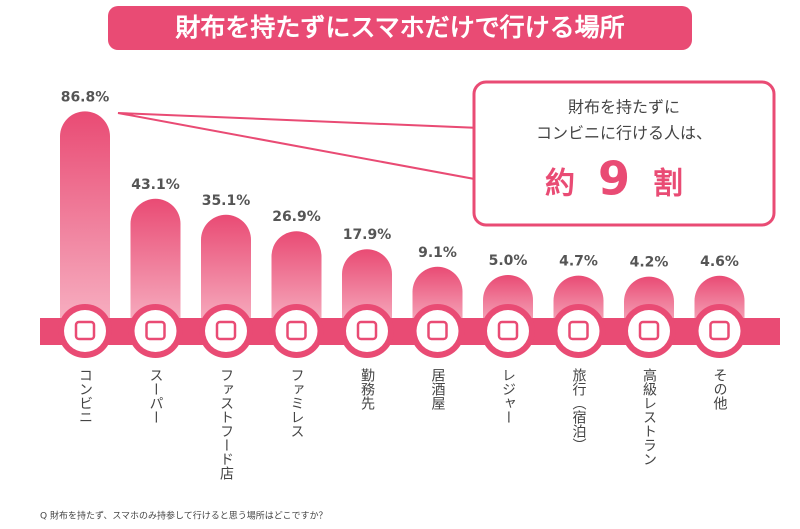  Describe the element at coordinates (299, 147) in the screenshot. I see `callout-pointer` at that location.